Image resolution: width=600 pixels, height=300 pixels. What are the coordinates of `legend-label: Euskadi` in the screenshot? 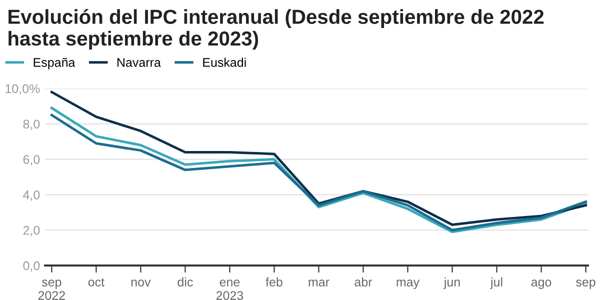 It's located at (224, 62).